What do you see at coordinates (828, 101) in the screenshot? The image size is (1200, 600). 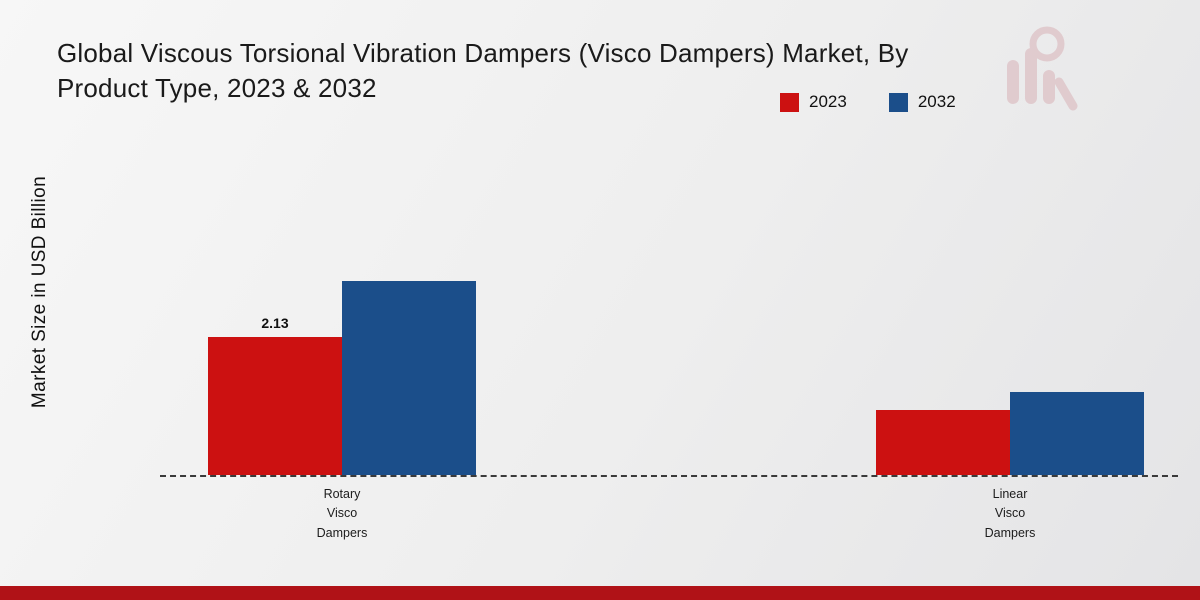 I see `legend-label: 2023` at bounding box center [828, 101].